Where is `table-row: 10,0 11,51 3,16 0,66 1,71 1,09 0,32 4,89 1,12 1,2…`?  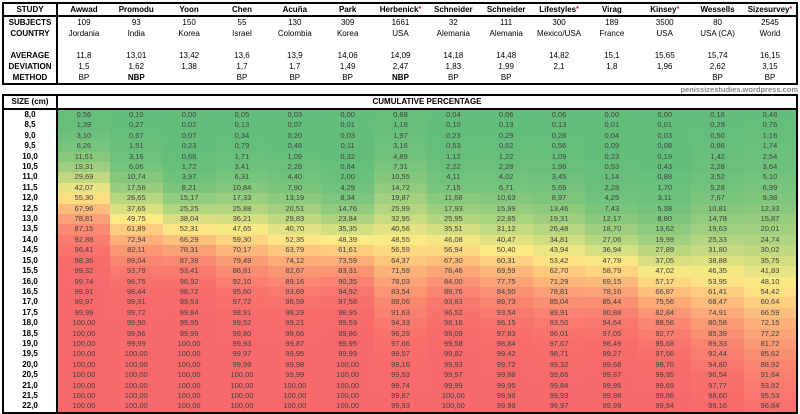 table-row: 10,0 11,51 3,16 0,66 1,71 1,09 0,32 4,89 1,12 1,2… is located at coordinates (400, 157).